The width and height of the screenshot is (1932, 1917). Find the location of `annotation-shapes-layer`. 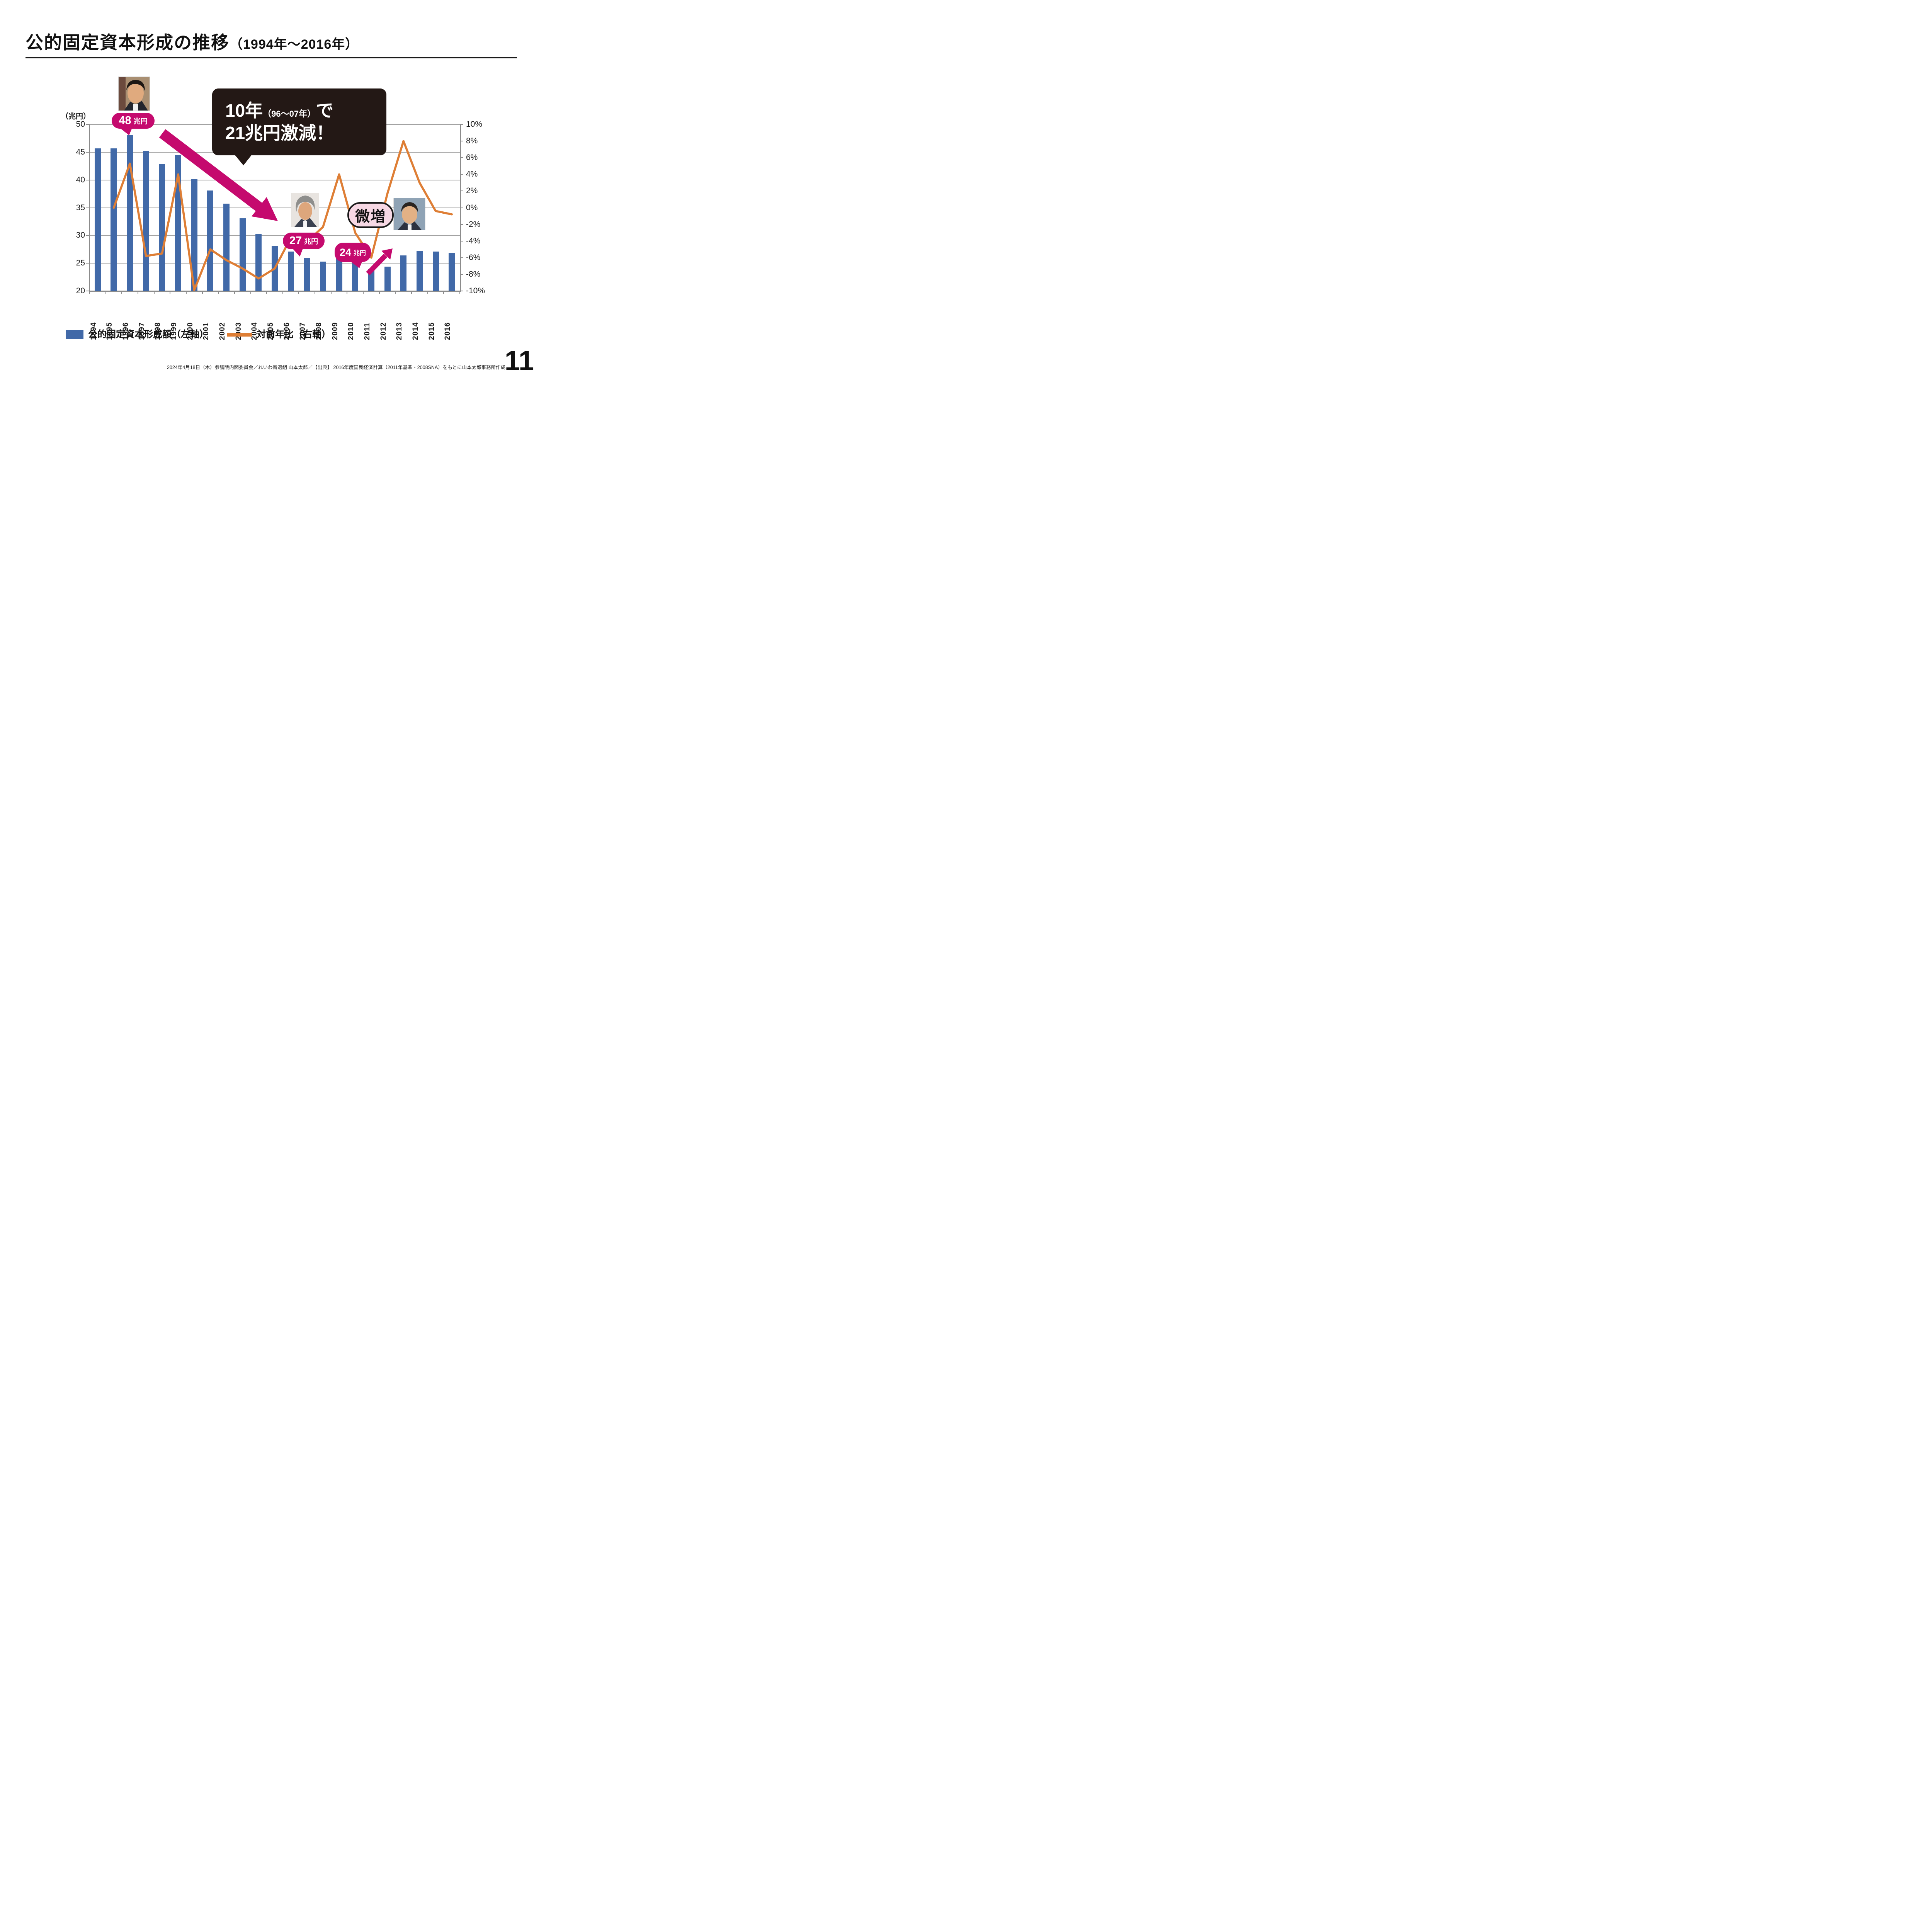

annotation-shapes-layer is located at coordinates (257, 202).